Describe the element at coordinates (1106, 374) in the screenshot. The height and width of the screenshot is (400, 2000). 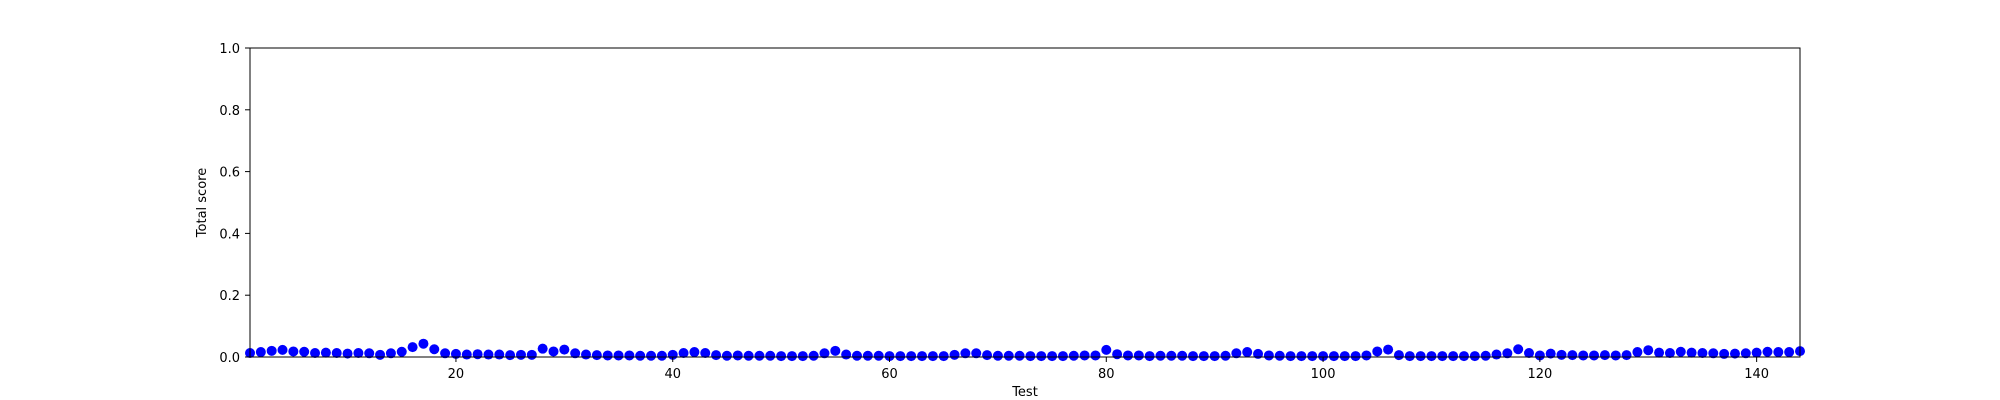
I see `x-tick-label: 80` at that location.